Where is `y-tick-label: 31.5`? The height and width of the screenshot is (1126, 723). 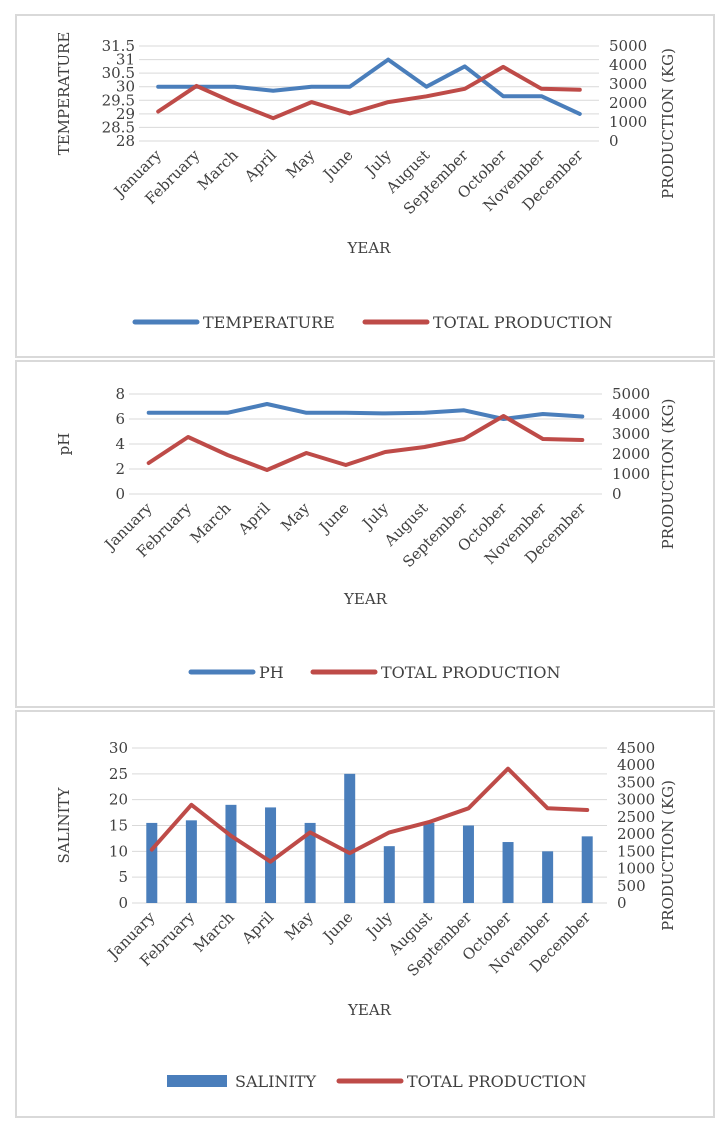 y-tick-label: 31.5 is located at coordinates (118, 46).